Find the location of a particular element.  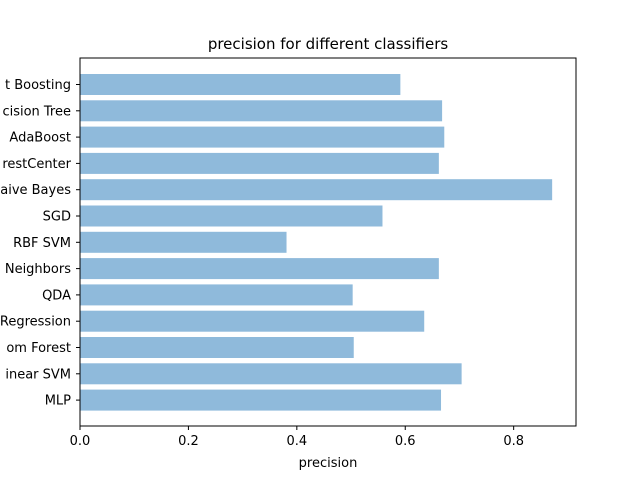

x-tick-label: 0.4 is located at coordinates (296, 441).